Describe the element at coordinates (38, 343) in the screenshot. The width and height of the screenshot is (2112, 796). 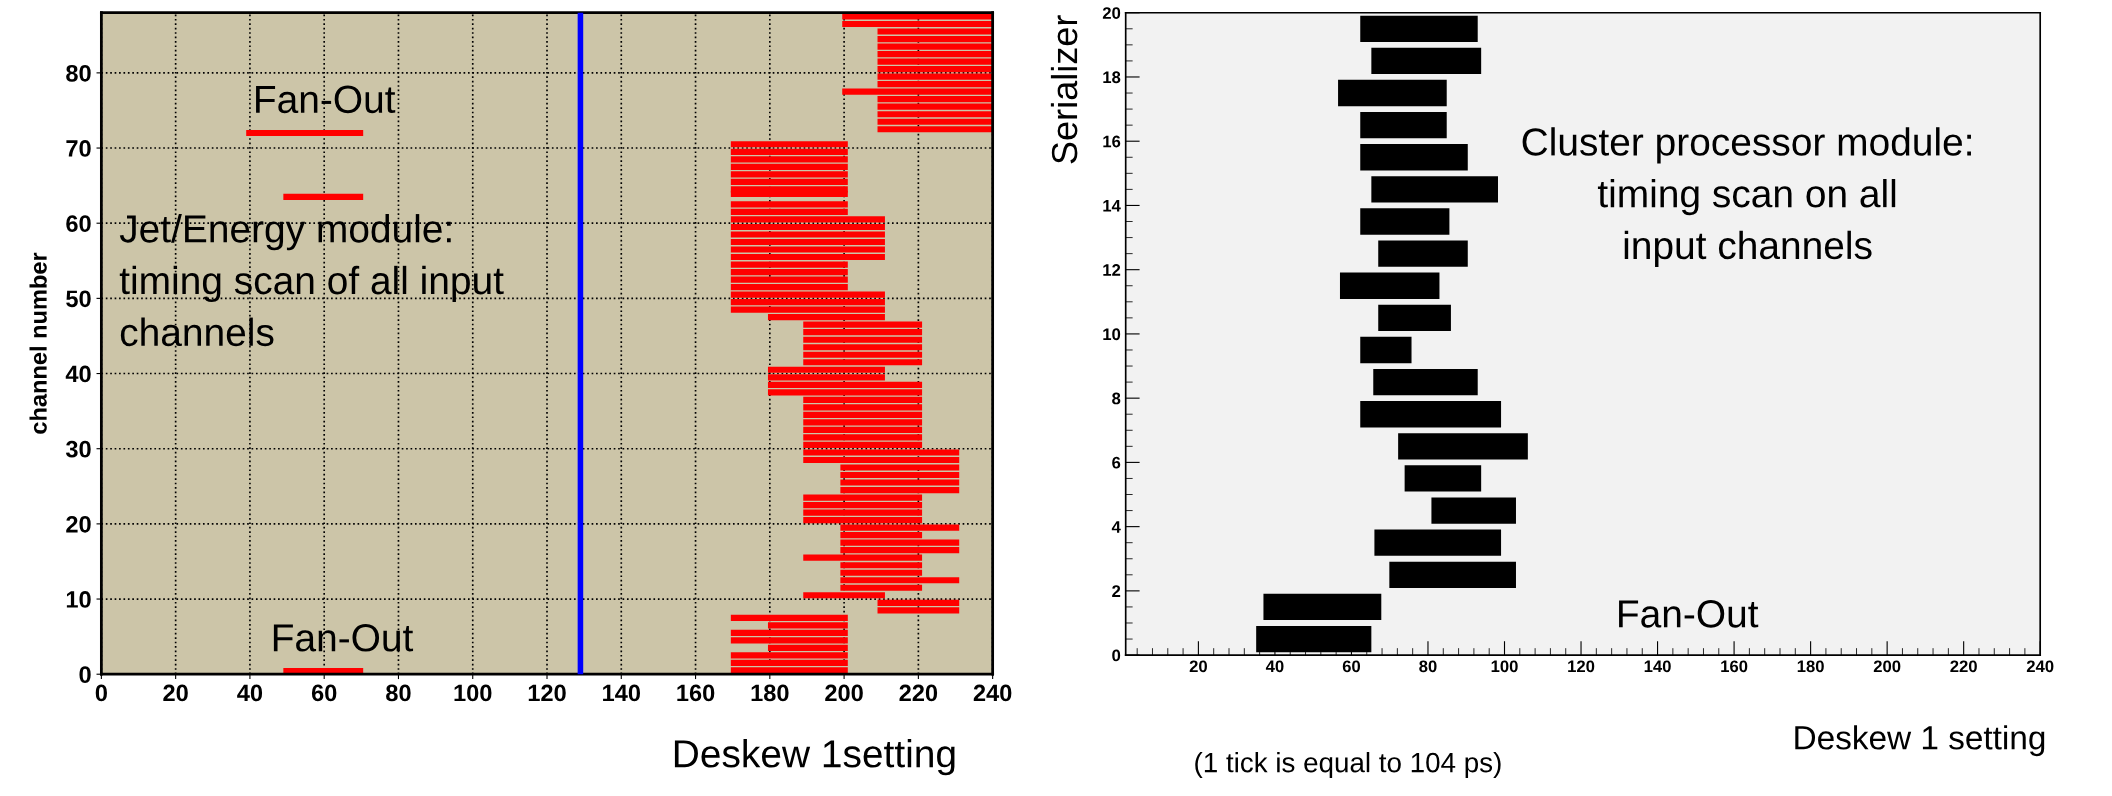
I see `y-axis-title: channel number` at that location.